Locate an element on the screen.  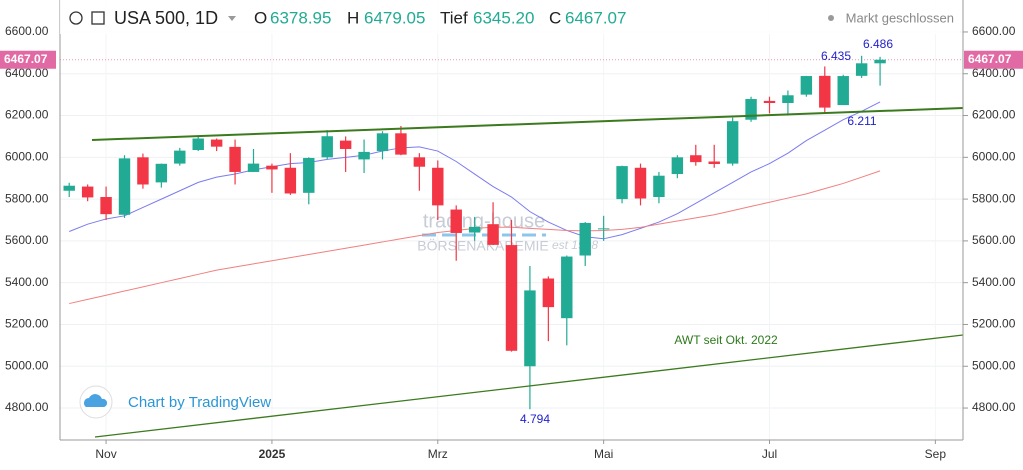
x-tick-label: Sep is located at coordinates (936, 454).